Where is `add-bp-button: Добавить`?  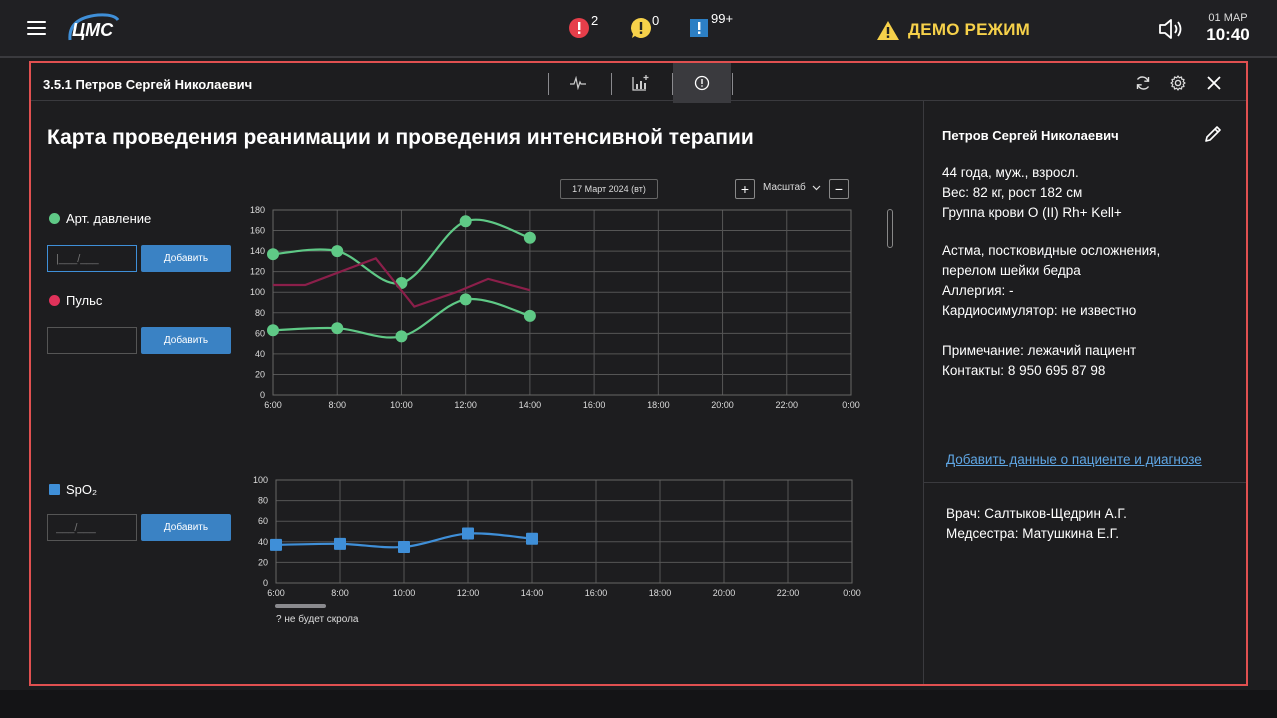
add-bp-button: Добавить is located at coordinates (186, 258).